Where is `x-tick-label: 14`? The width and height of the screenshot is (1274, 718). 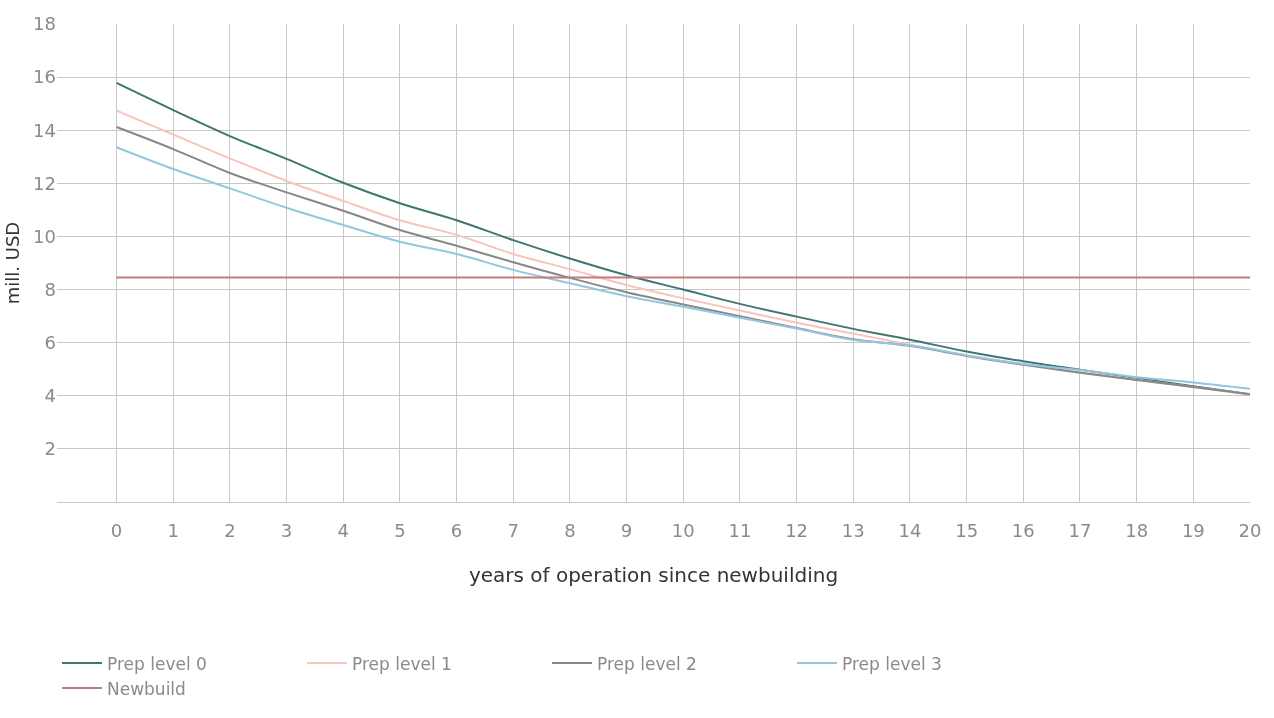 x-tick-label: 14 is located at coordinates (910, 530).